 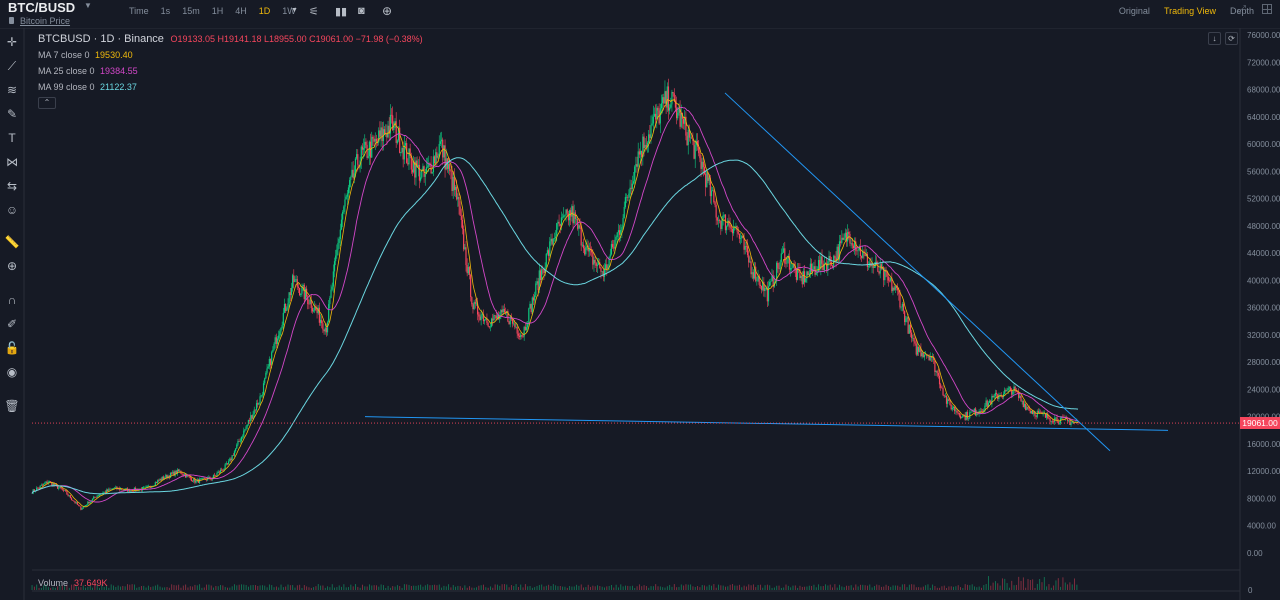 I want to click on measure-icon: ⇆, so click(x=12, y=186).